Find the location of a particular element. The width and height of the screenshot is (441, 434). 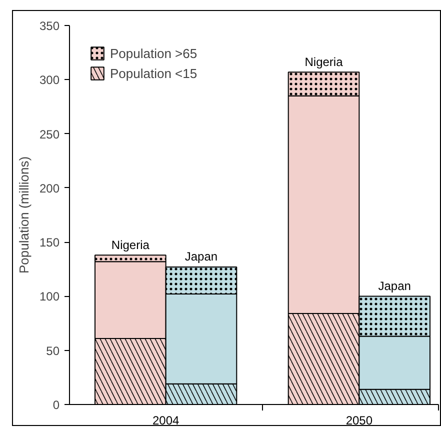

y-tick-label: 50 is located at coordinates (53, 351).